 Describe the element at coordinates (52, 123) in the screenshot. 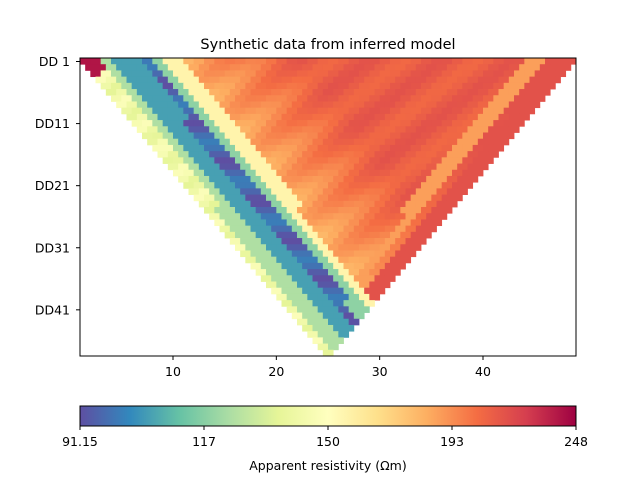

I see `y-tick-label: DD11` at that location.